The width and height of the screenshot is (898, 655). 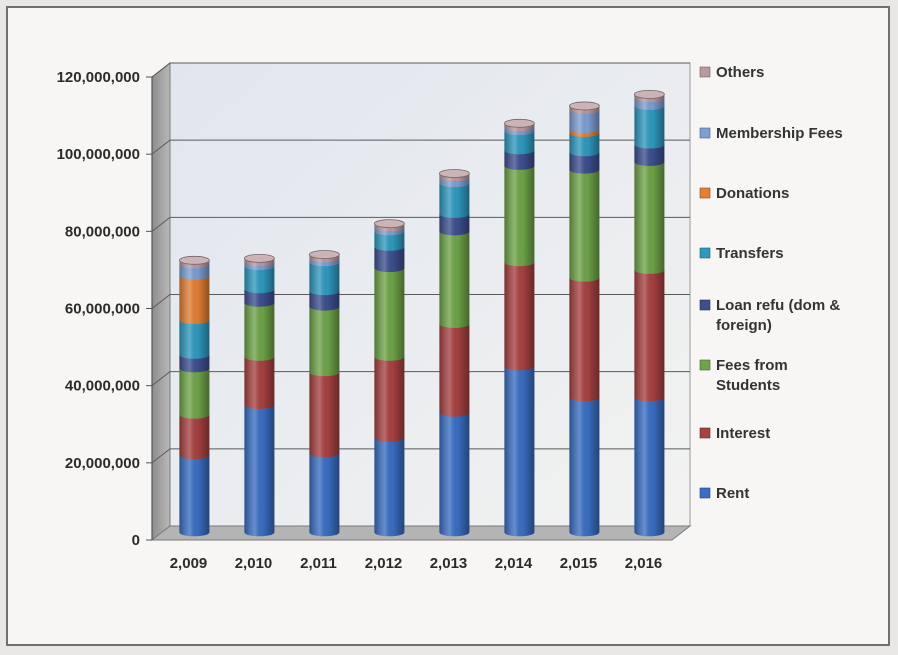 What do you see at coordinates (98, 77) in the screenshot?
I see `y-tick-label: 120,000,000` at bounding box center [98, 77].